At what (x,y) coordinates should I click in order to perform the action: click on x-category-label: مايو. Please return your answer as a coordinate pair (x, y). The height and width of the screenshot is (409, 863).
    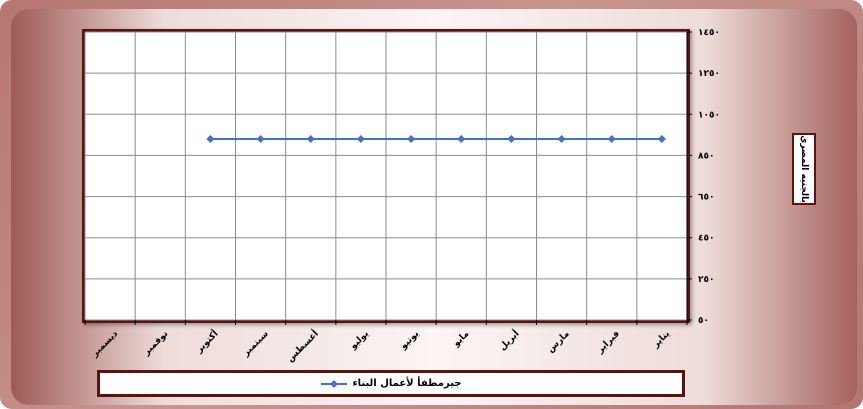
    Looking at the image, I should click on (461, 339).